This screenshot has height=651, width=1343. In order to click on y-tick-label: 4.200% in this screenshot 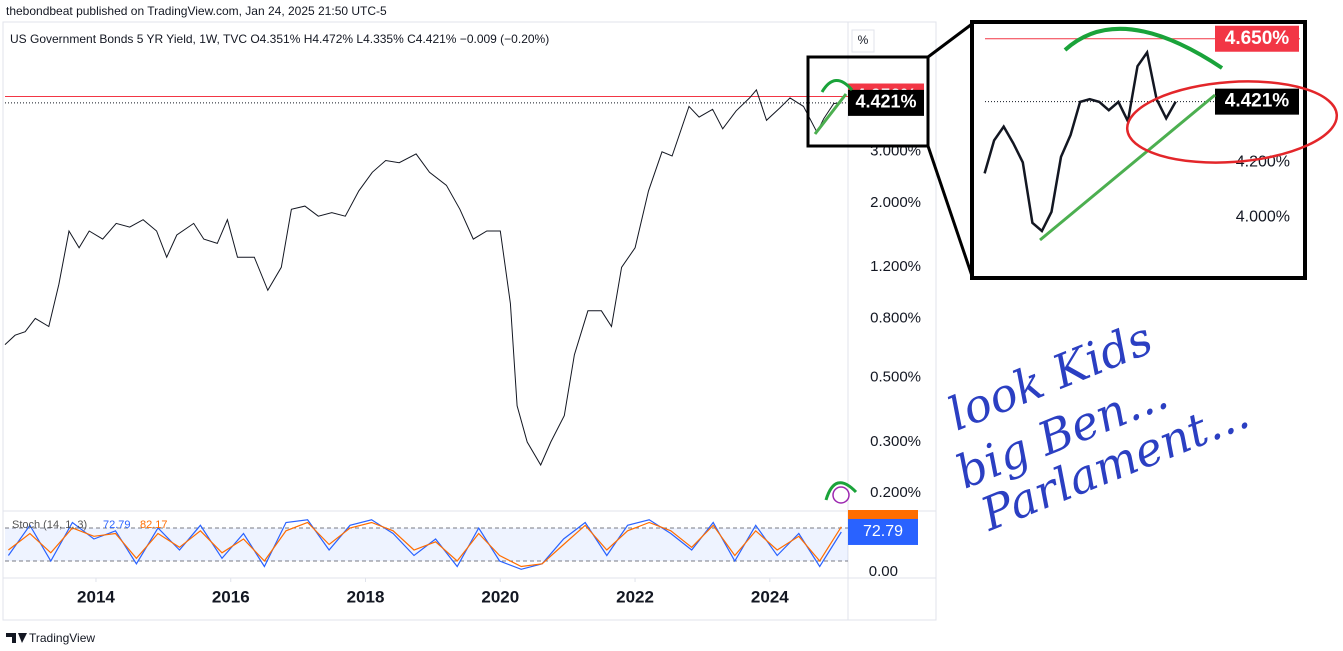, I will do `click(1263, 162)`.